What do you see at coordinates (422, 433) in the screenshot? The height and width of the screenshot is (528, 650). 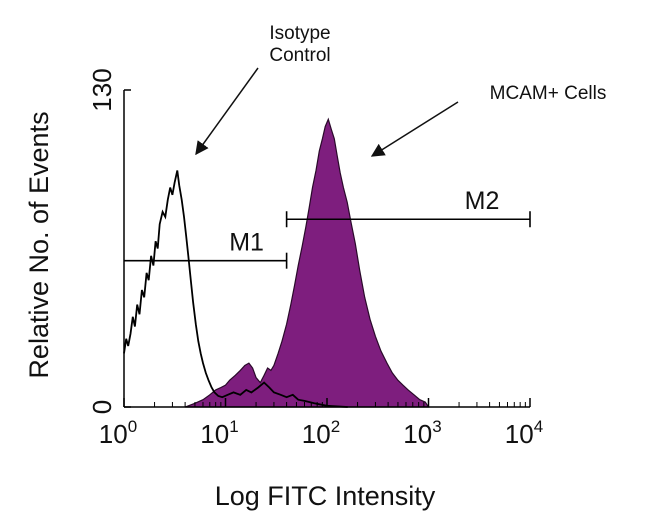 I see `x-tick-label: 10³` at bounding box center [422, 433].